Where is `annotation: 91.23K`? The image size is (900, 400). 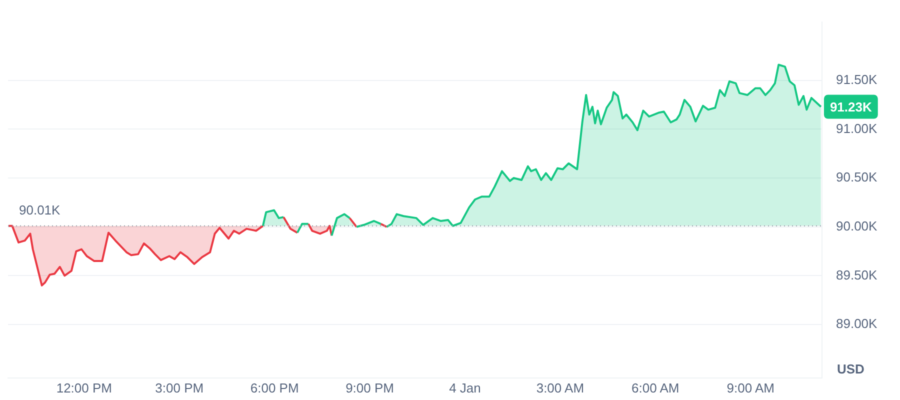
annotation: 91.23K is located at coordinates (851, 106).